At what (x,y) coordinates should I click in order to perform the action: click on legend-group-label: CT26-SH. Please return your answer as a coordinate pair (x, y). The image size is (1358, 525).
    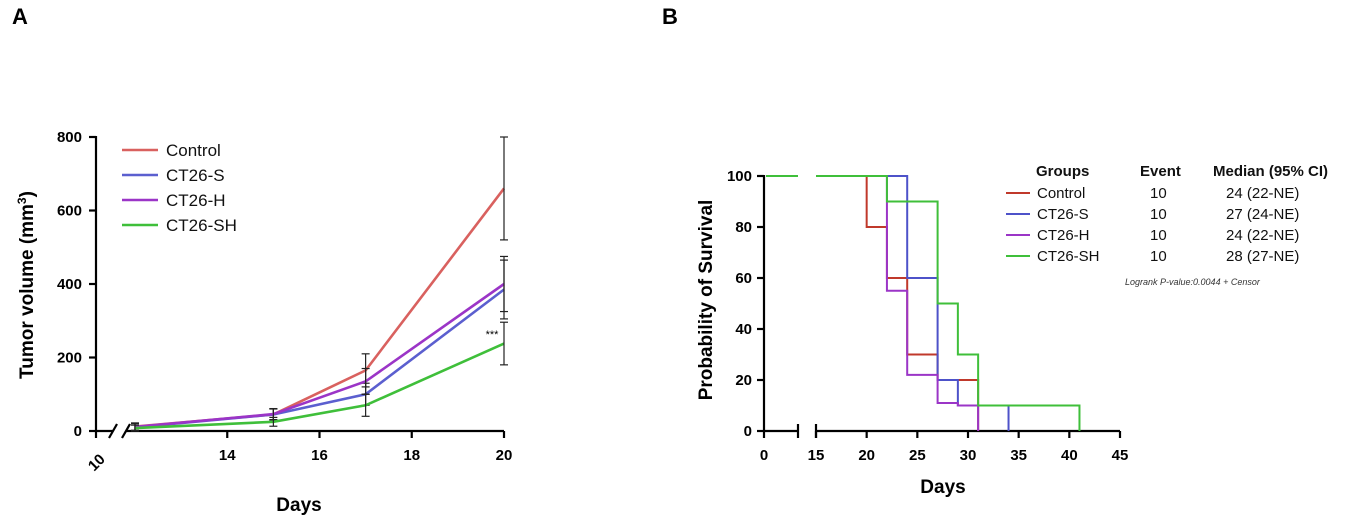
    Looking at the image, I should click on (1068, 256).